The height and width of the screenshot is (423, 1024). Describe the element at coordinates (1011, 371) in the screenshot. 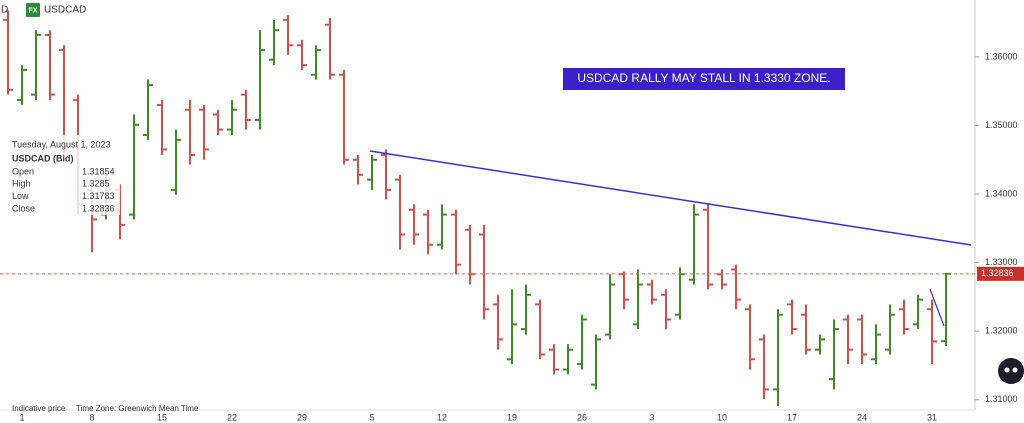

I see `assistant-icon` at that location.